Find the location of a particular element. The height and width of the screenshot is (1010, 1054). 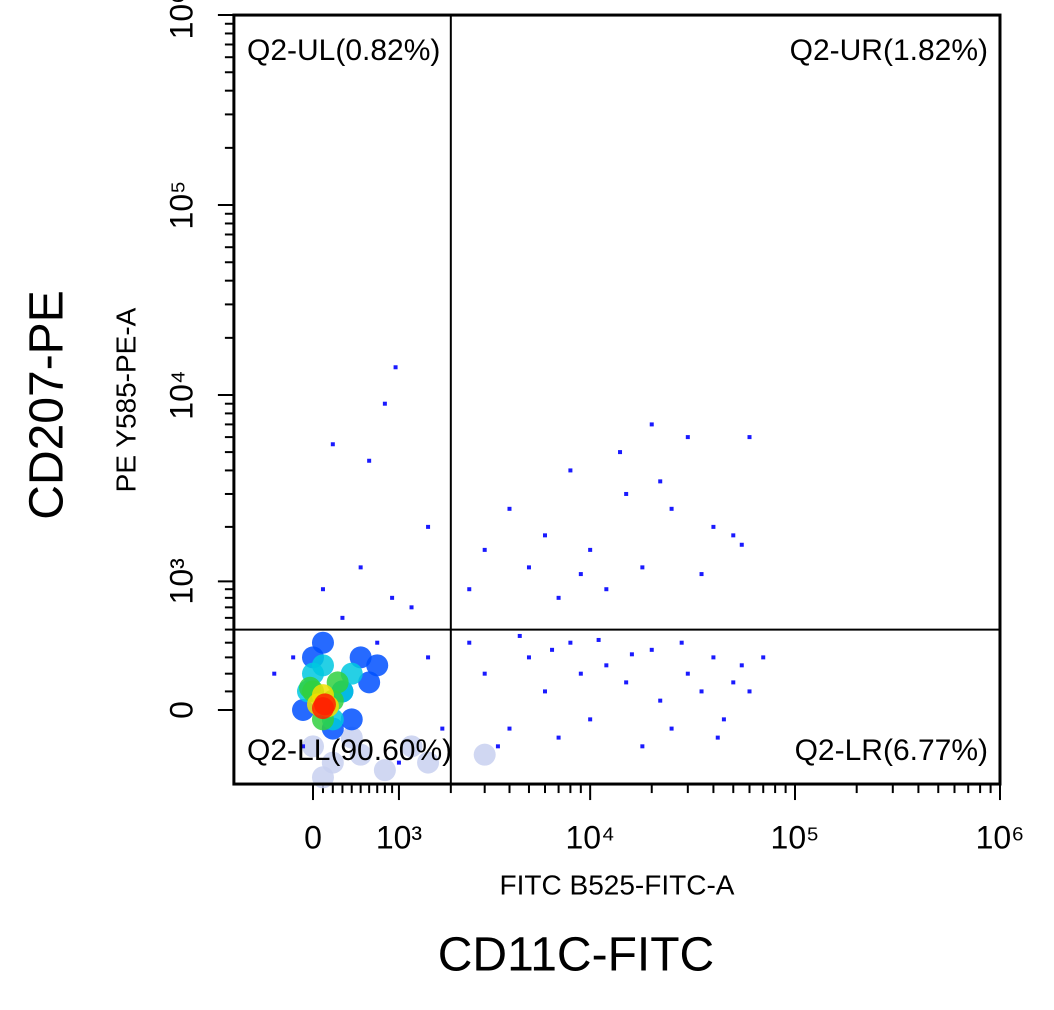

quadrant-label: Q2-UL(0.82%) is located at coordinates (343, 50).